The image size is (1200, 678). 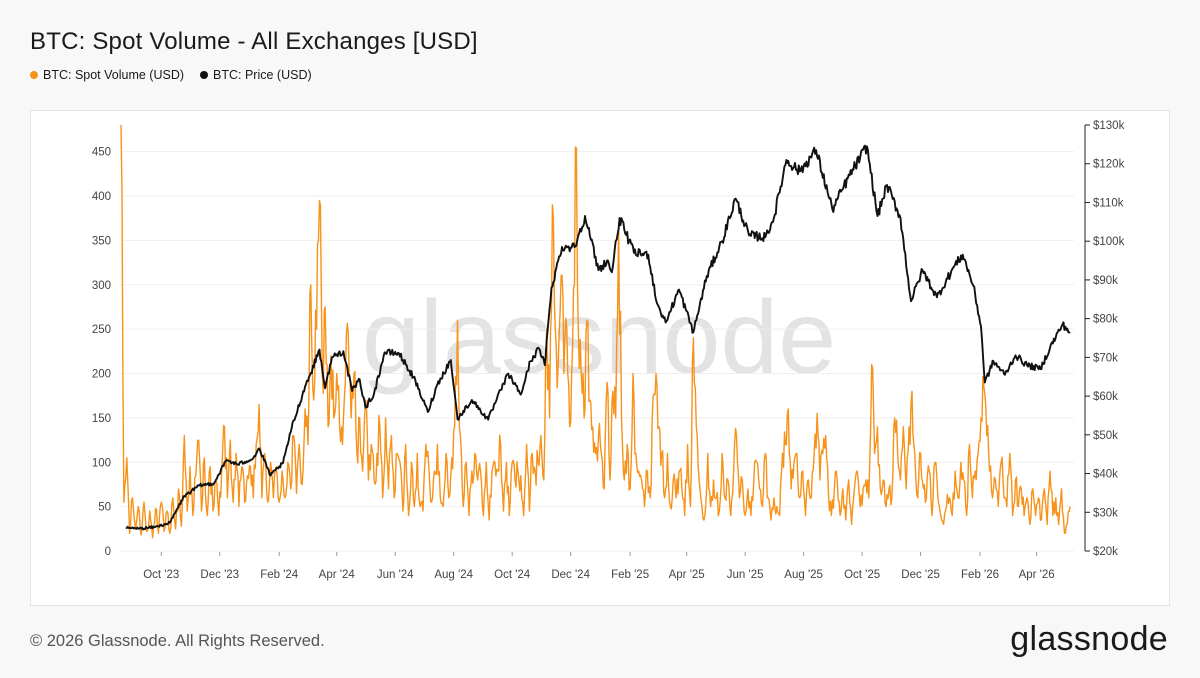 I want to click on legend-label-price: BTC: Price (USD), so click(x=262, y=75).